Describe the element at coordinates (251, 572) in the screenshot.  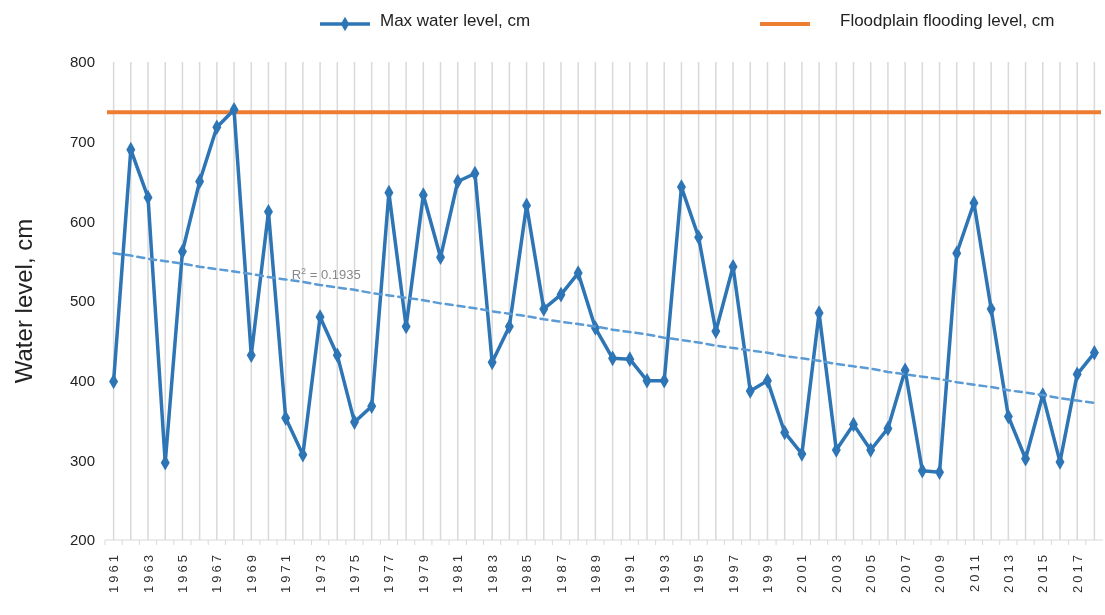
I see `x-tick-label: 1969` at that location.